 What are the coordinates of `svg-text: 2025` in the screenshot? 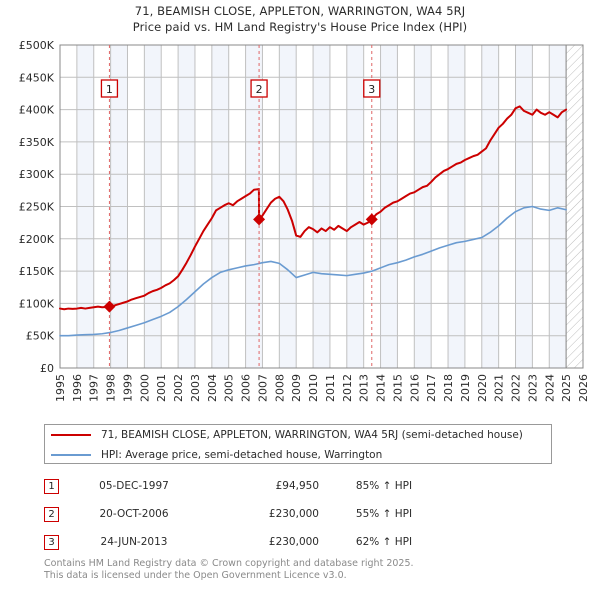 It's located at (566, 388).